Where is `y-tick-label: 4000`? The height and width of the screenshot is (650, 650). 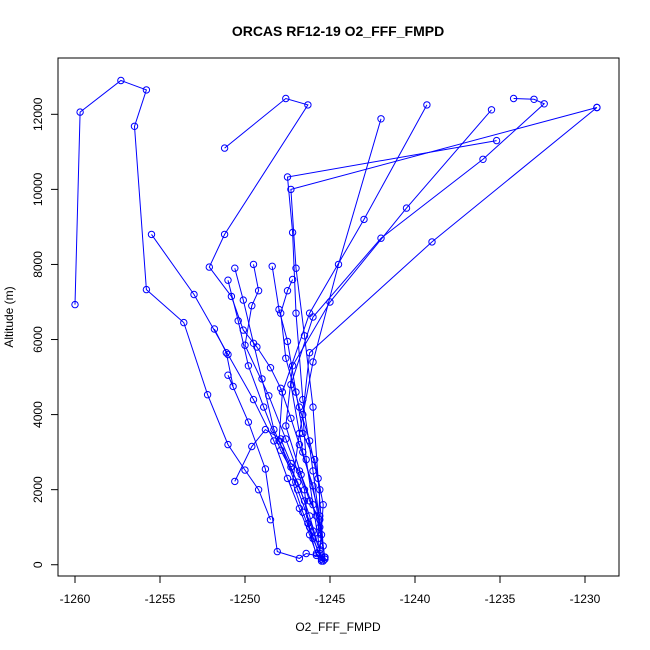
y-tick-label: 4000 is located at coordinates (38, 414).